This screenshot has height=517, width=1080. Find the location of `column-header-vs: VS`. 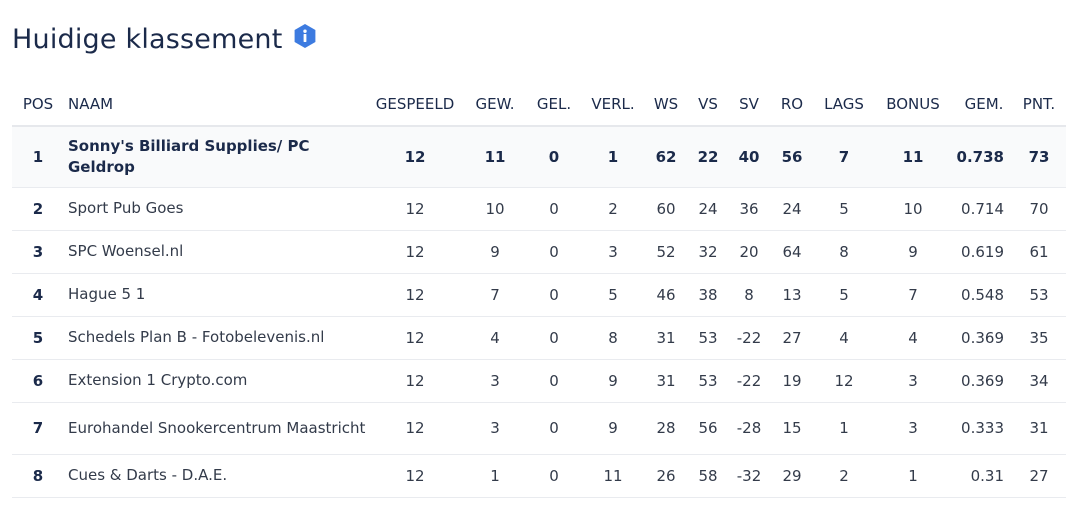

column-header-vs: VS is located at coordinates (708, 104).